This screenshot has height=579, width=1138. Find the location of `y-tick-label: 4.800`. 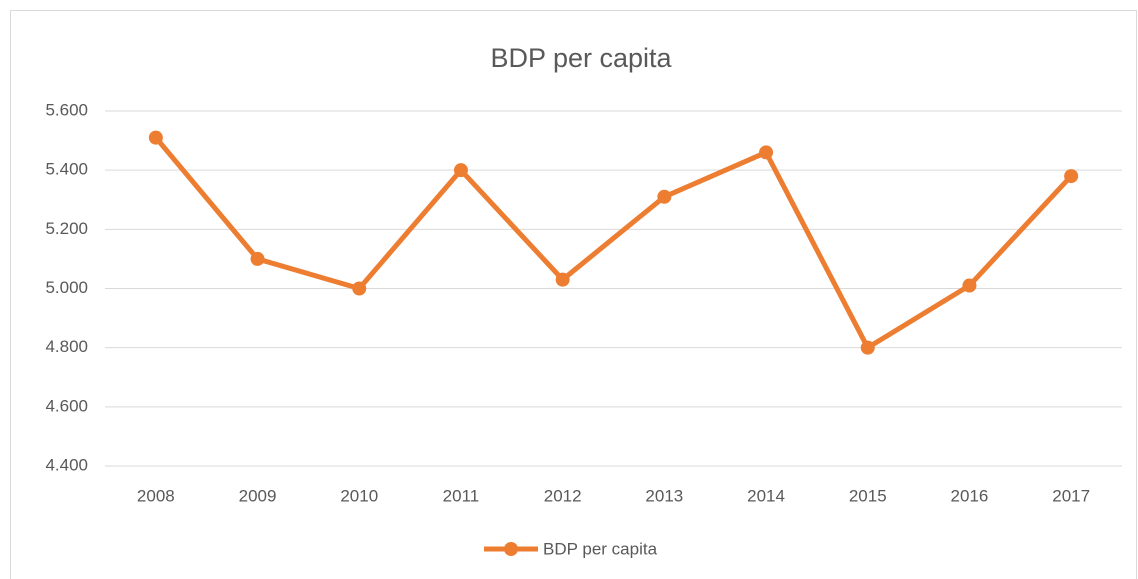

y-tick-label: 4.800 is located at coordinates (66, 346).